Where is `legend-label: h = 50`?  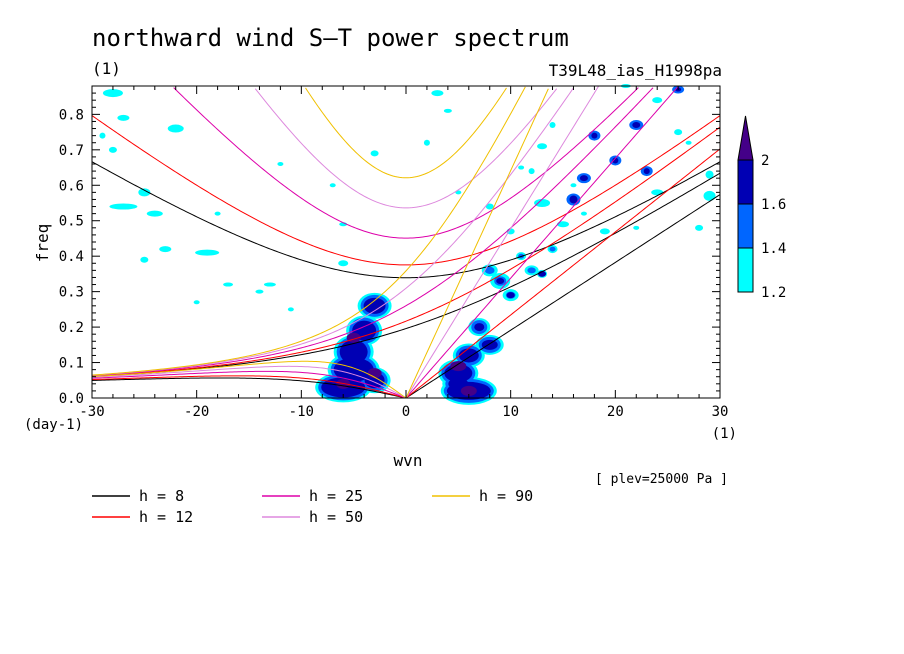 legend-label: h = 50 is located at coordinates (336, 517).